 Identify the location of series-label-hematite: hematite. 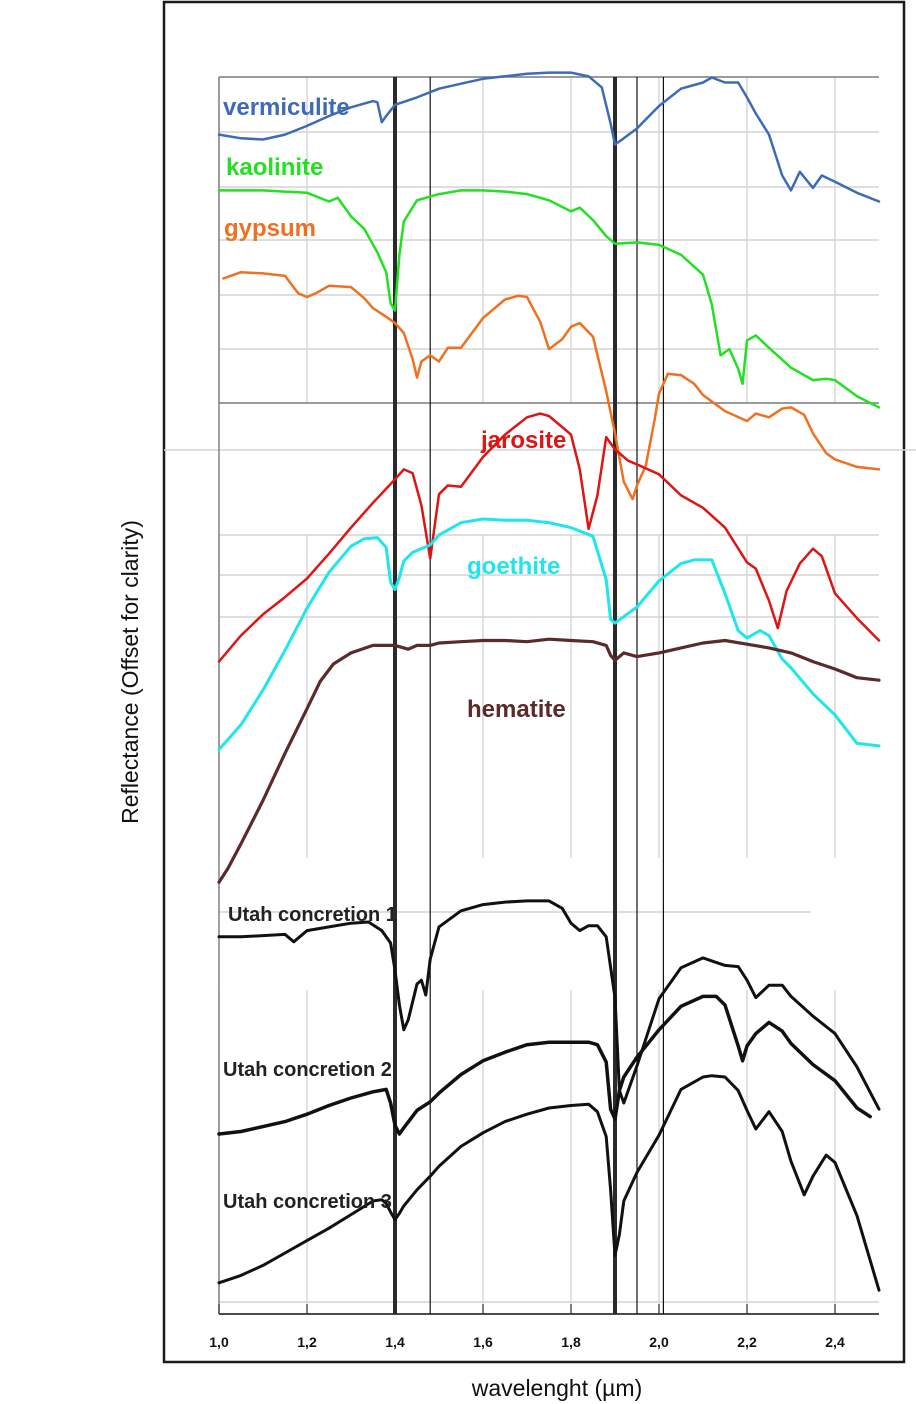
(516, 709).